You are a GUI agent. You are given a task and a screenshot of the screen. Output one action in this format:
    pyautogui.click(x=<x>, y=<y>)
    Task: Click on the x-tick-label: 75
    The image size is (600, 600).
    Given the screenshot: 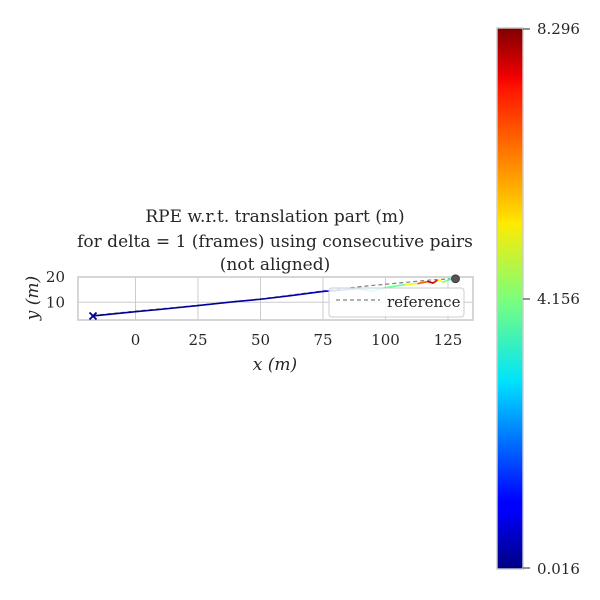 What is the action you would take?
    pyautogui.click(x=322, y=340)
    